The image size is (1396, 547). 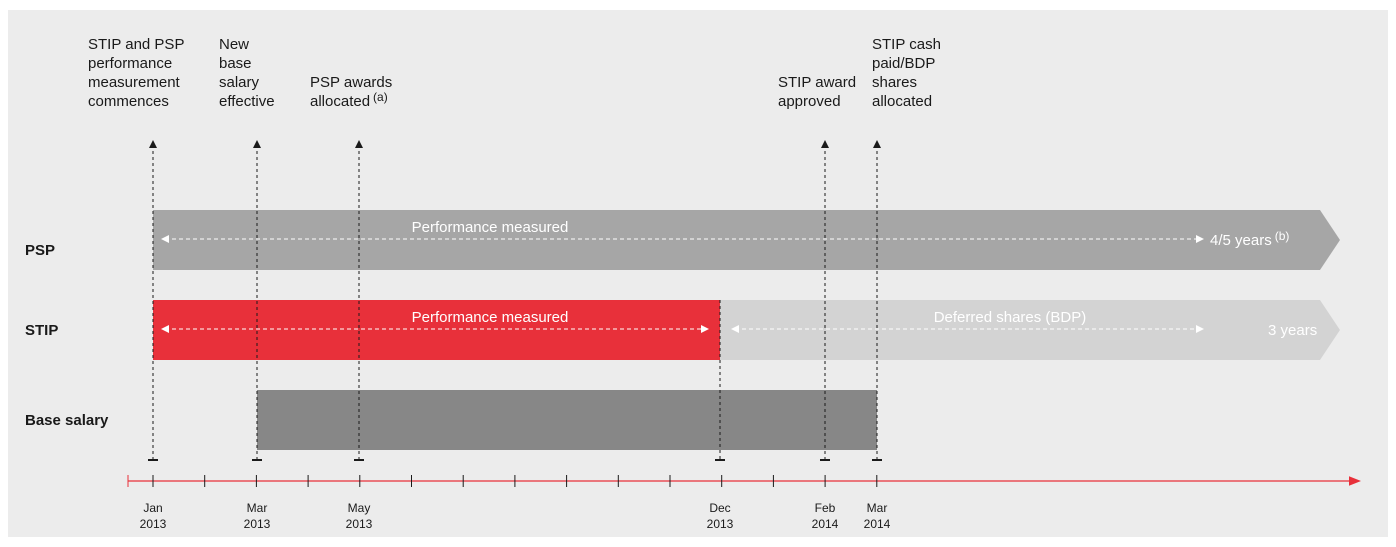 I want to click on milestone-line: performance, so click(x=130, y=63).